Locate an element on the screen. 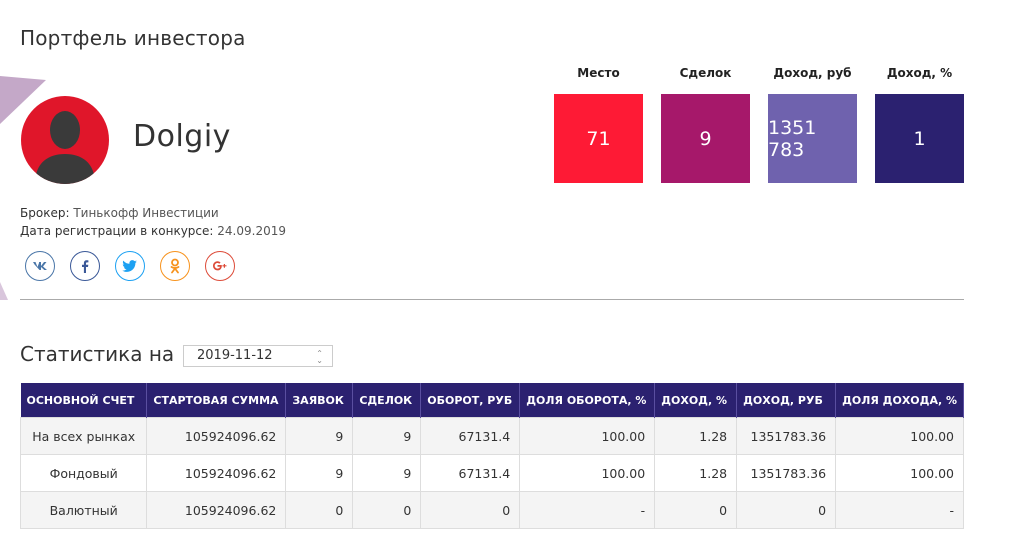 This screenshot has width=1013, height=544. page-title: Портфель инвестора is located at coordinates (133, 38).